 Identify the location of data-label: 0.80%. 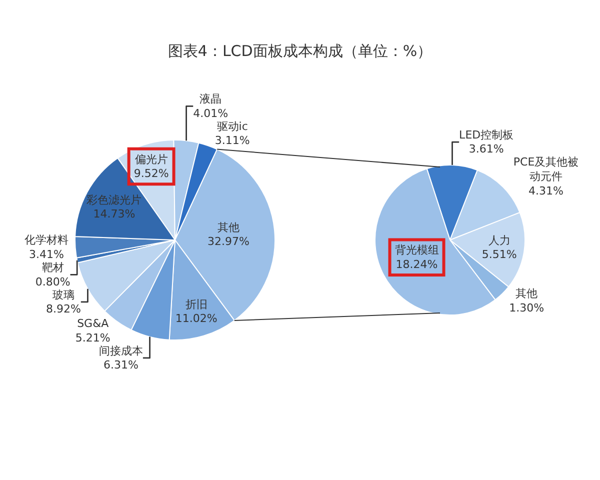
(52, 281).